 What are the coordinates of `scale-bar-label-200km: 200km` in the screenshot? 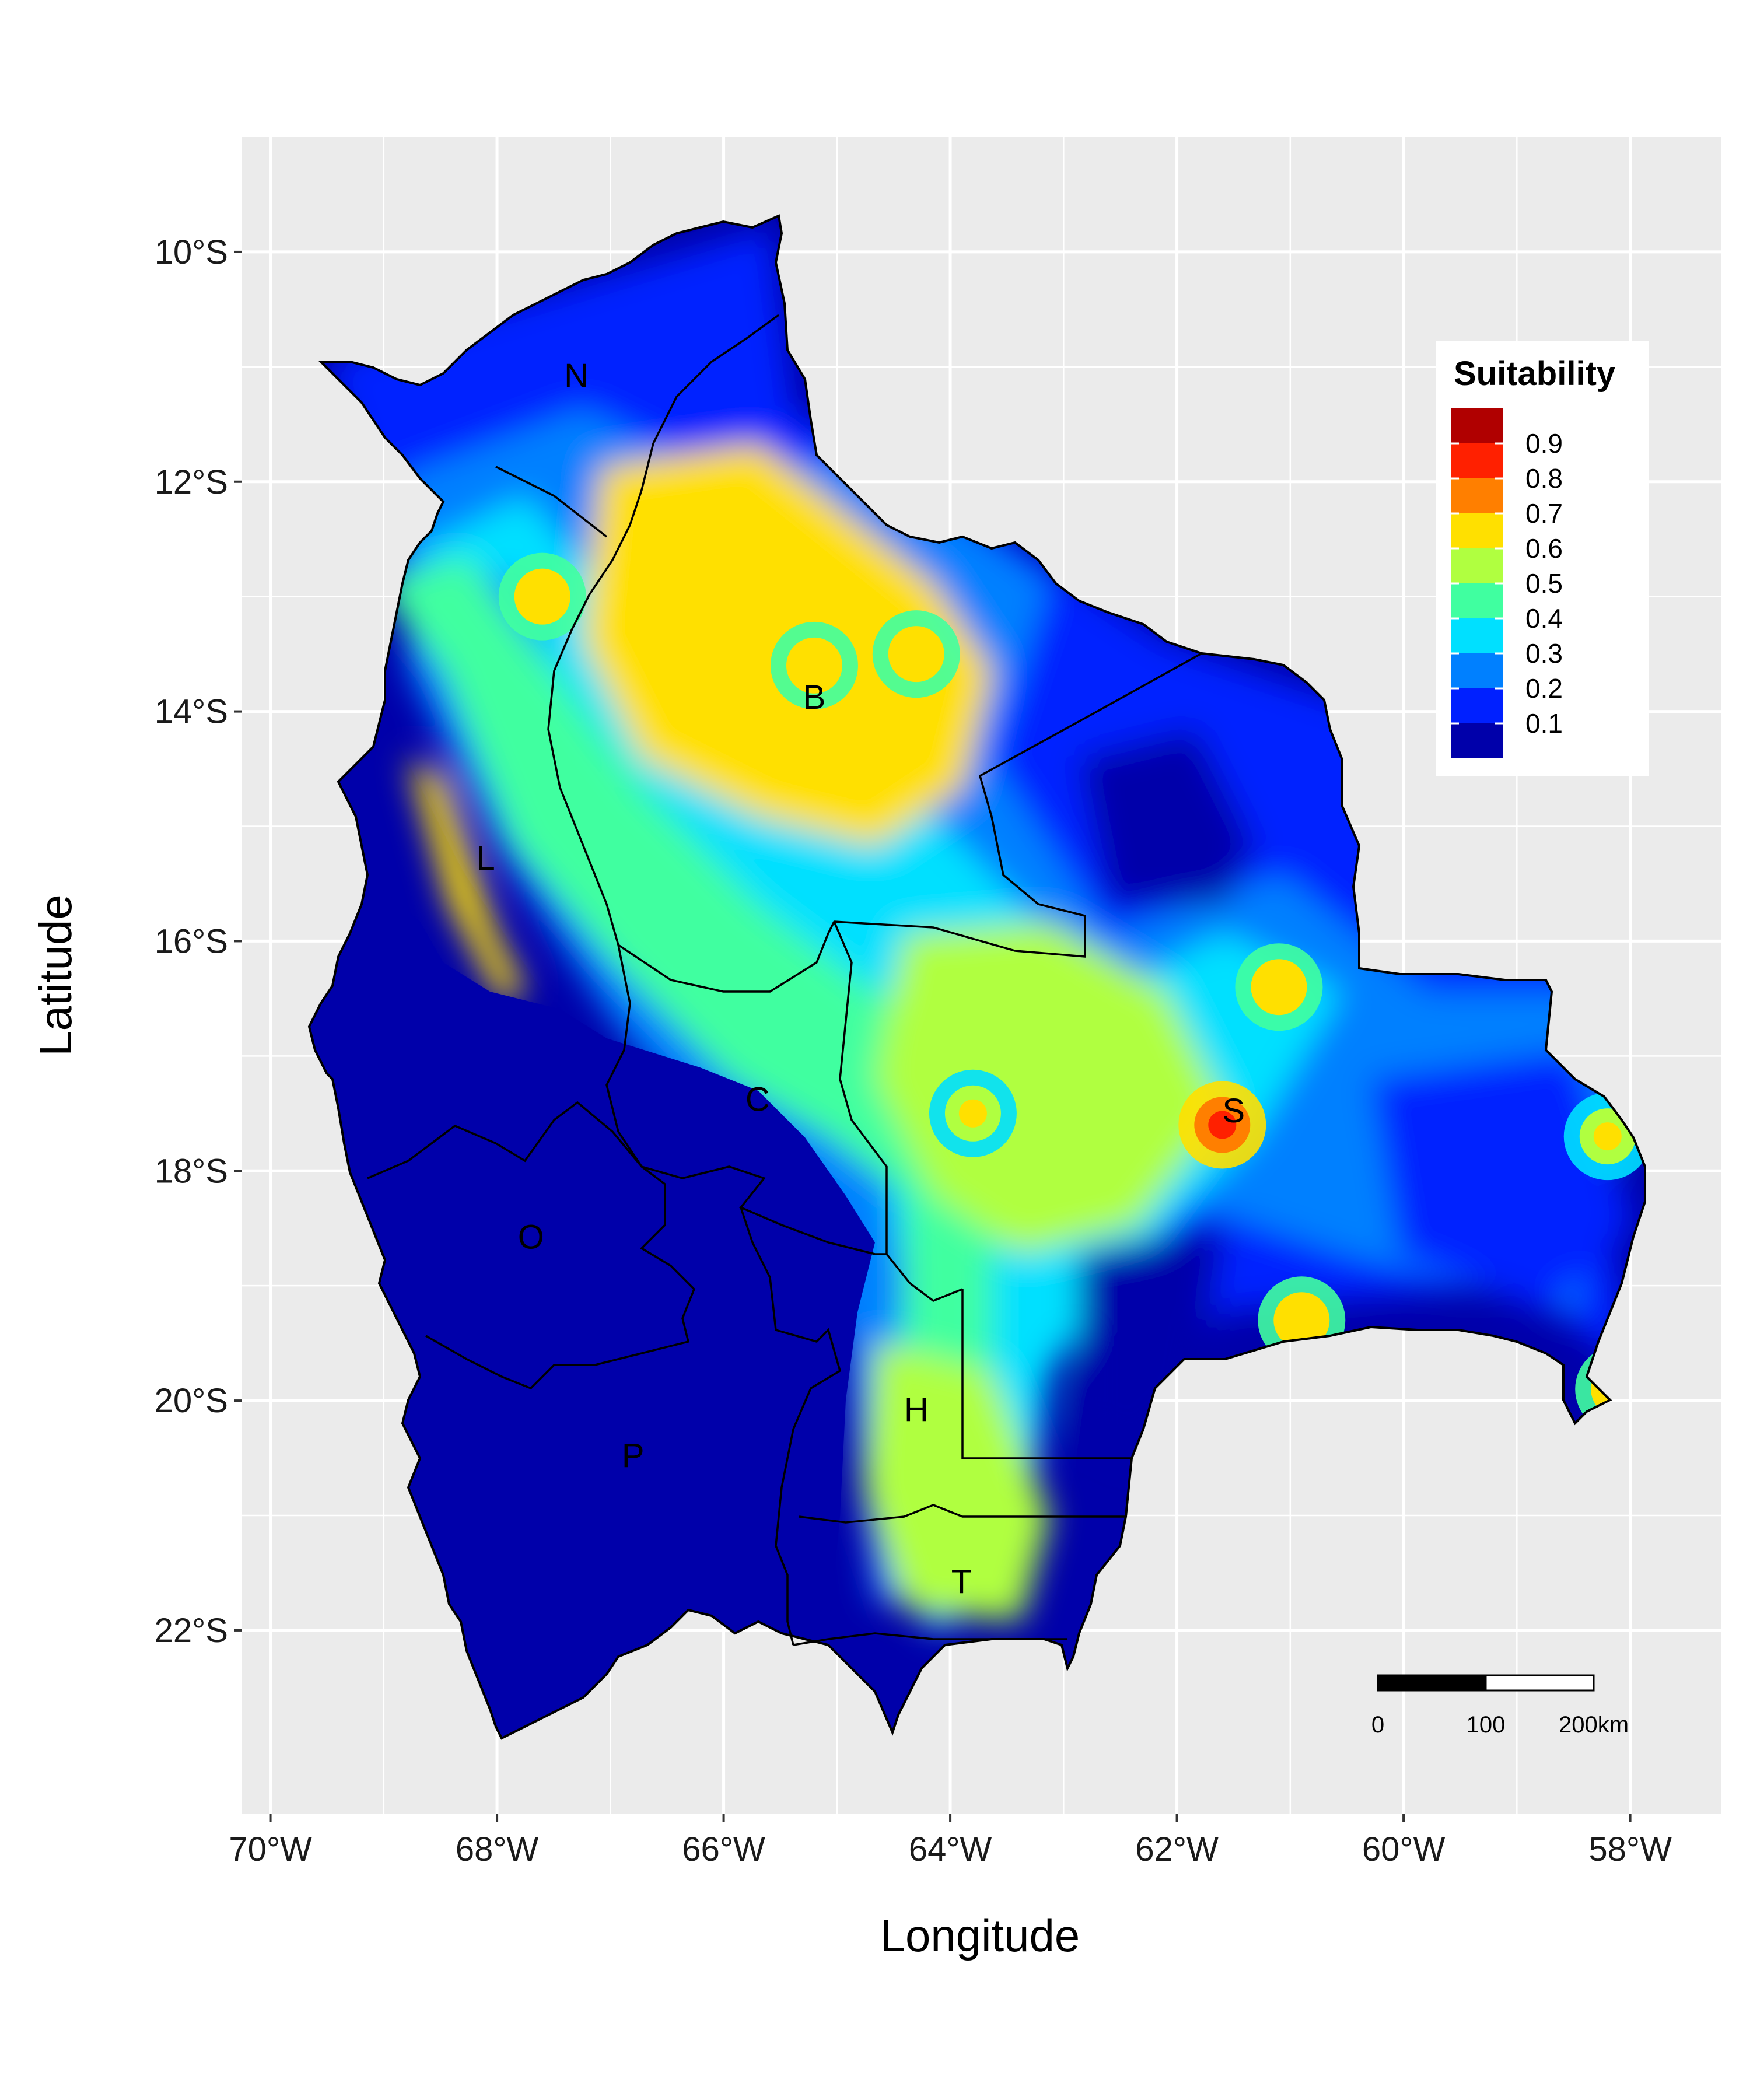 It's located at (1594, 1725).